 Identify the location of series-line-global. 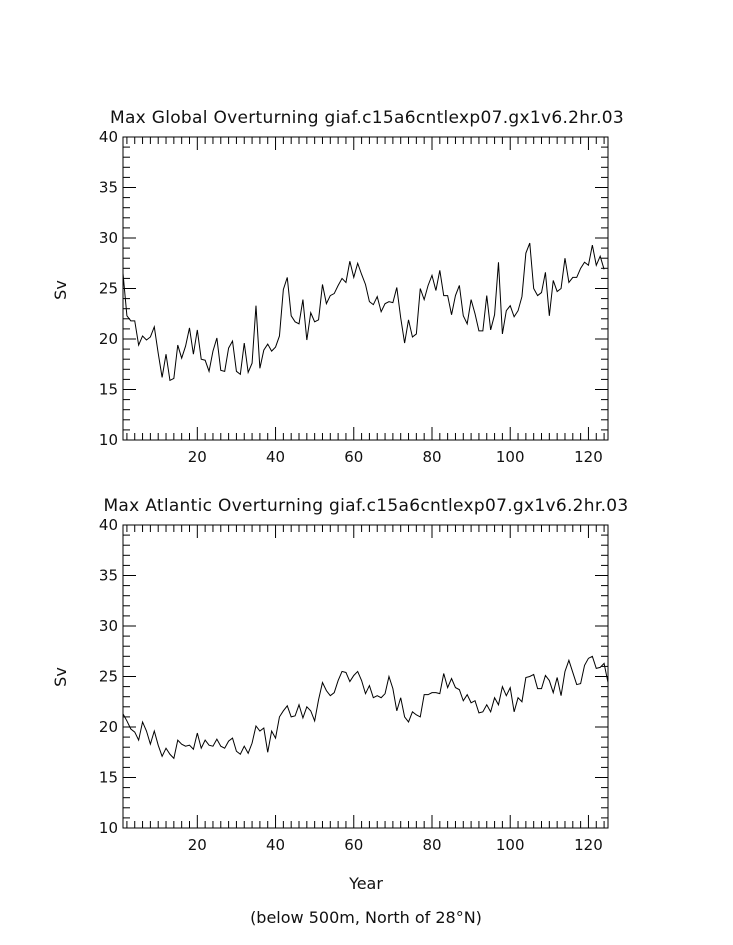
(363, 312).